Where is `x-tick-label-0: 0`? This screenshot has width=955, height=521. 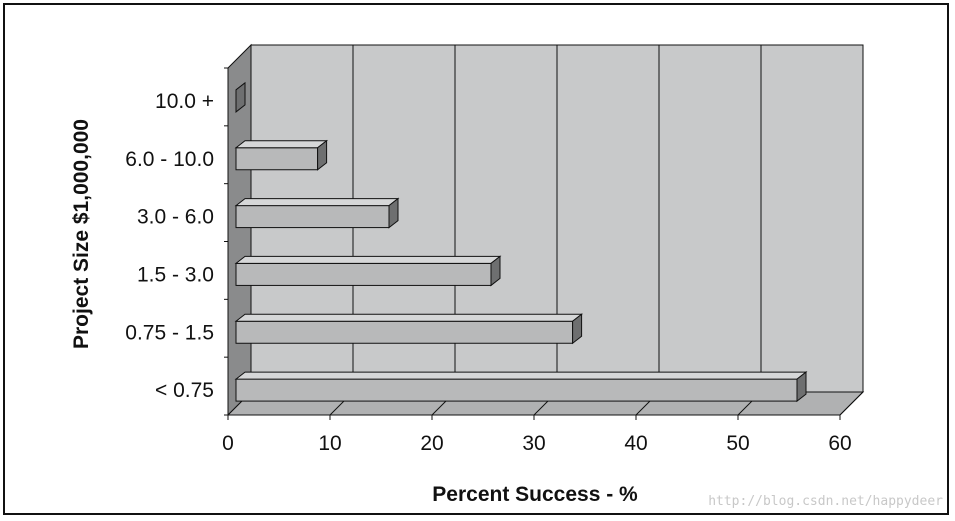 x-tick-label-0: 0 is located at coordinates (228, 443).